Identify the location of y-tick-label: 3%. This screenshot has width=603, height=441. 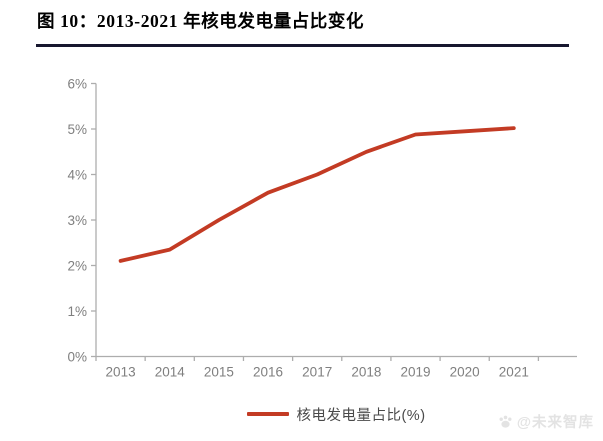
(77, 220).